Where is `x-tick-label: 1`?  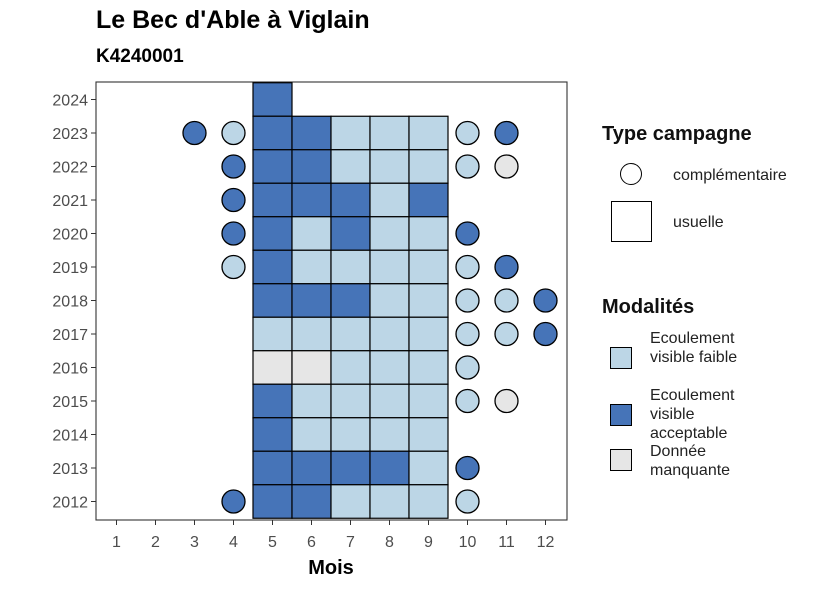 x-tick-label: 1 is located at coordinates (116, 542).